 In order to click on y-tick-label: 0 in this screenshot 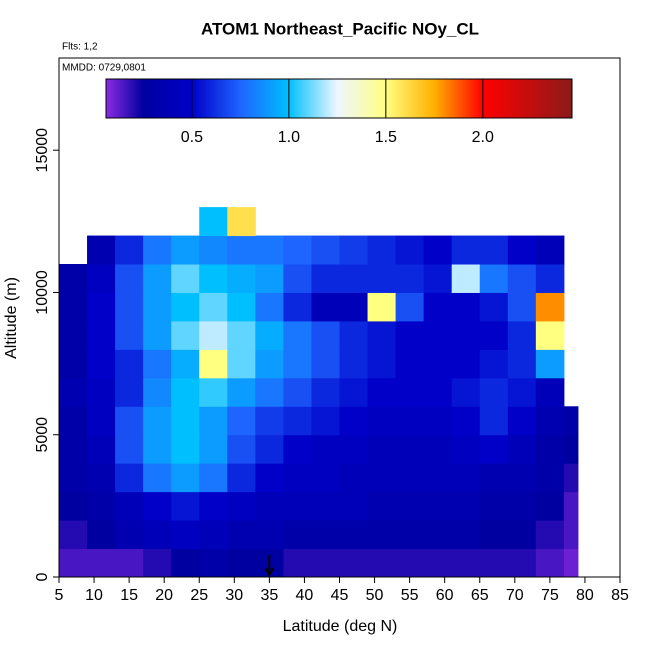, I will do `click(42, 576)`.